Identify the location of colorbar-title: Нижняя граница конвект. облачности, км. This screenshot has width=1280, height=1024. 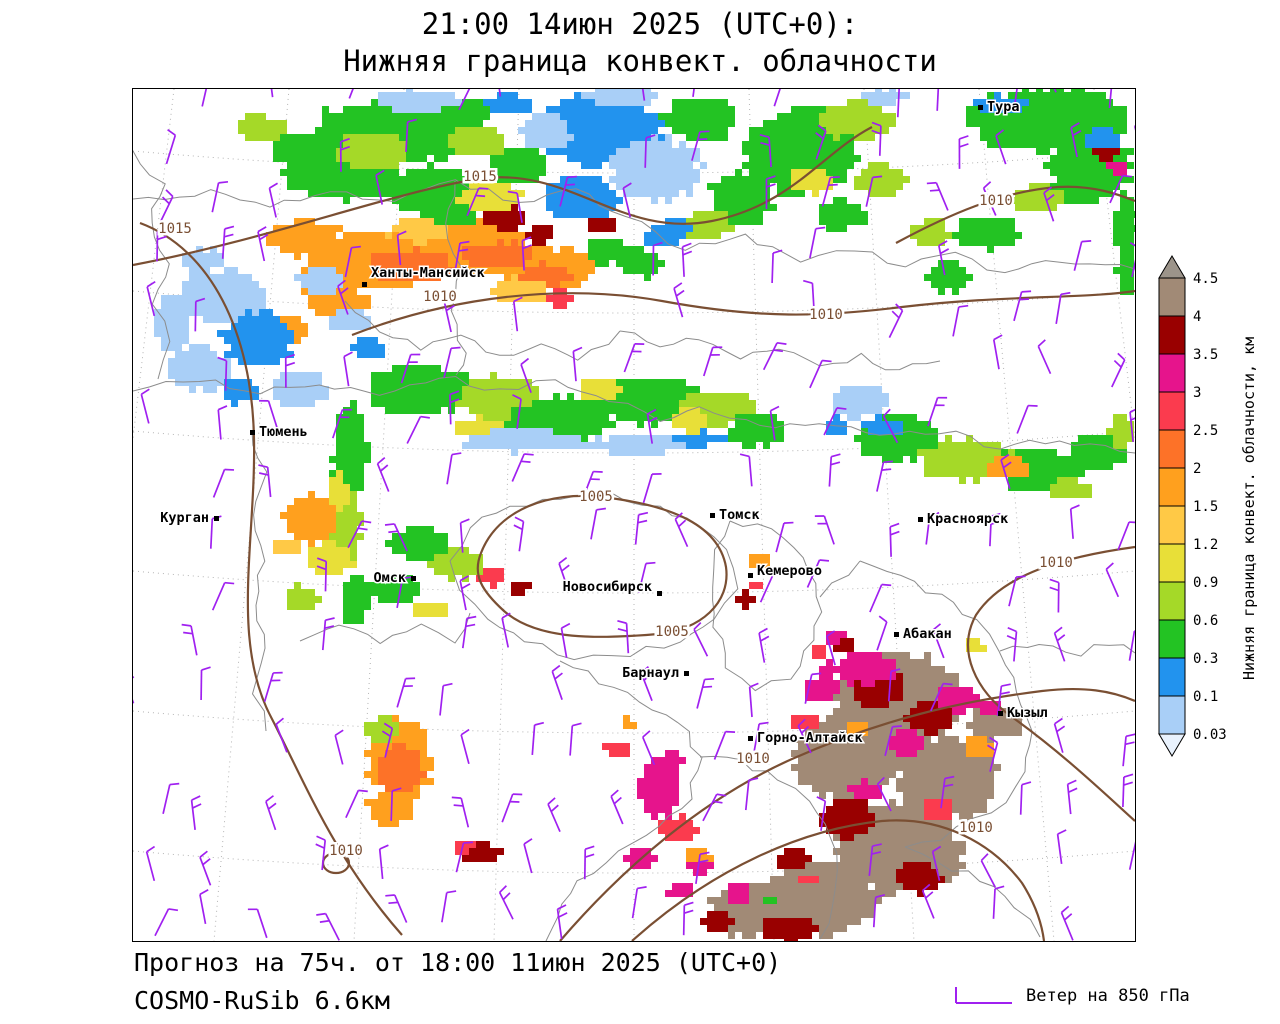
(1249, 508).